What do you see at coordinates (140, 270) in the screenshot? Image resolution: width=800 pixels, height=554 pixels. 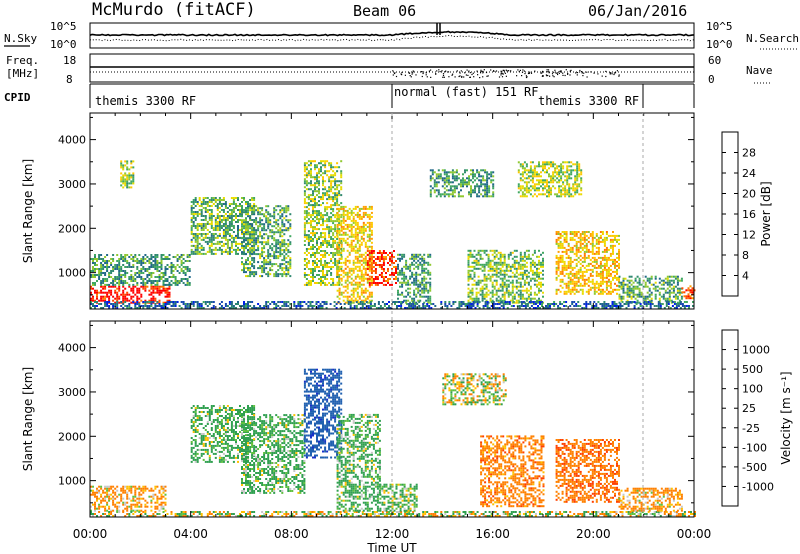 I see `heatmap-region` at bounding box center [140, 270].